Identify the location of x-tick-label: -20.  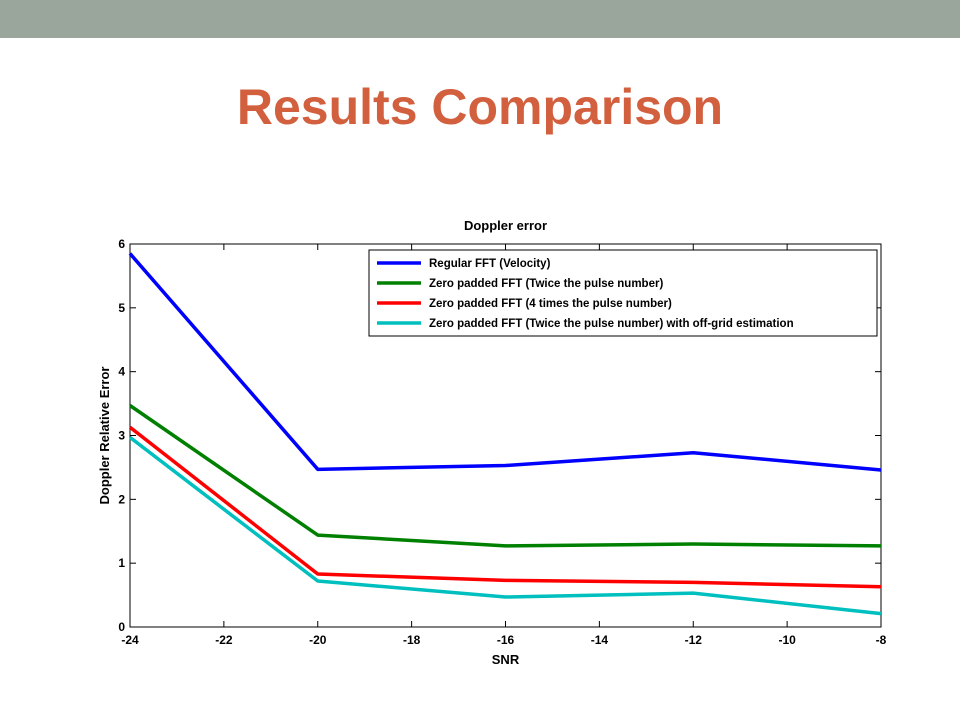
(318, 640).